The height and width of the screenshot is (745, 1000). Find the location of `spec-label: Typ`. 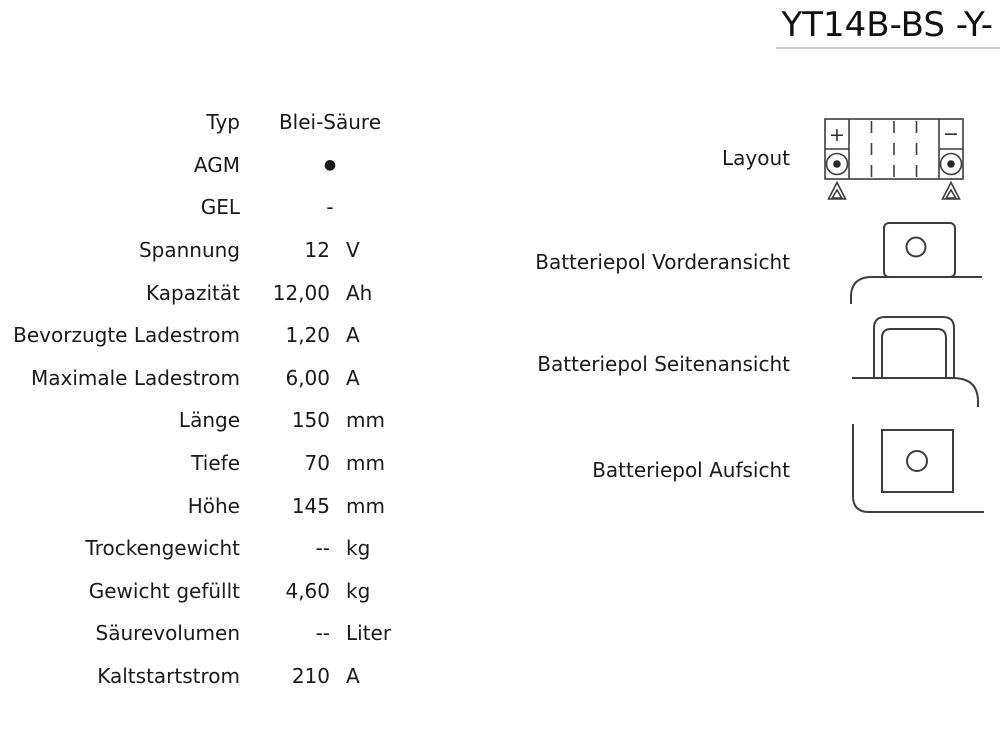

spec-label: Typ is located at coordinates (223, 122).